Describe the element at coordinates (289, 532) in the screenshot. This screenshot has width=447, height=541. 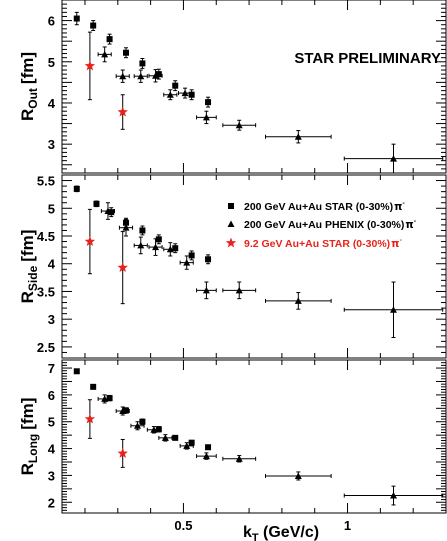
I see `x-axis-label-unit: (GeV/c)` at that location.